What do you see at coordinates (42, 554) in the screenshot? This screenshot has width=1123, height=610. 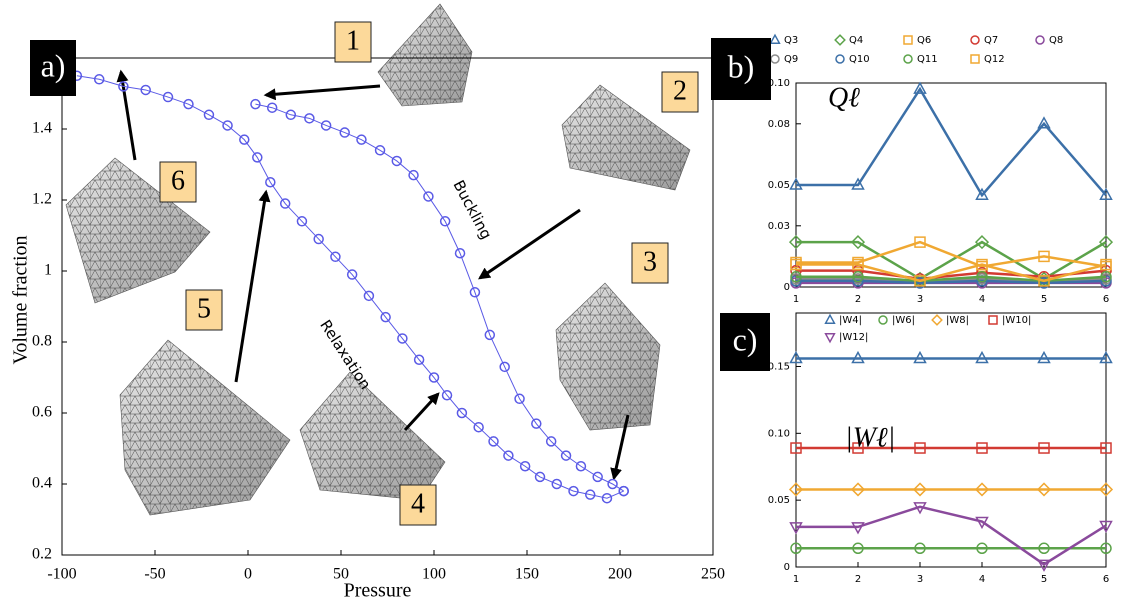 I see `y-tick-label: 0.2` at bounding box center [42, 554].